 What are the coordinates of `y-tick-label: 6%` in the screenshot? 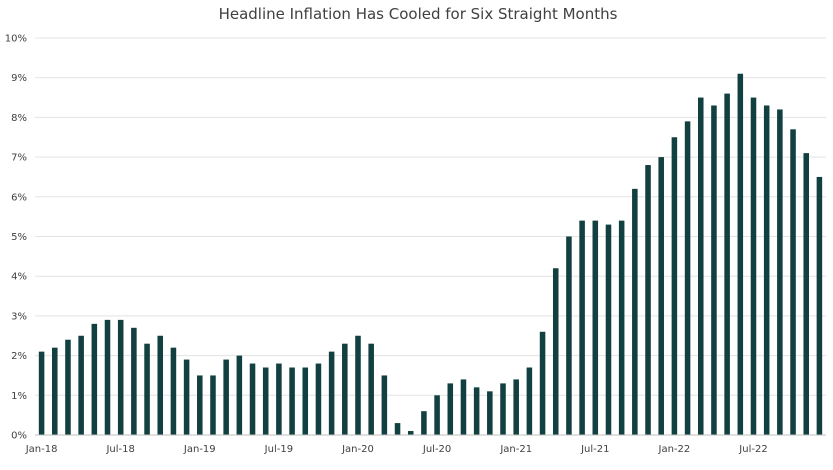 It's located at (19, 197).